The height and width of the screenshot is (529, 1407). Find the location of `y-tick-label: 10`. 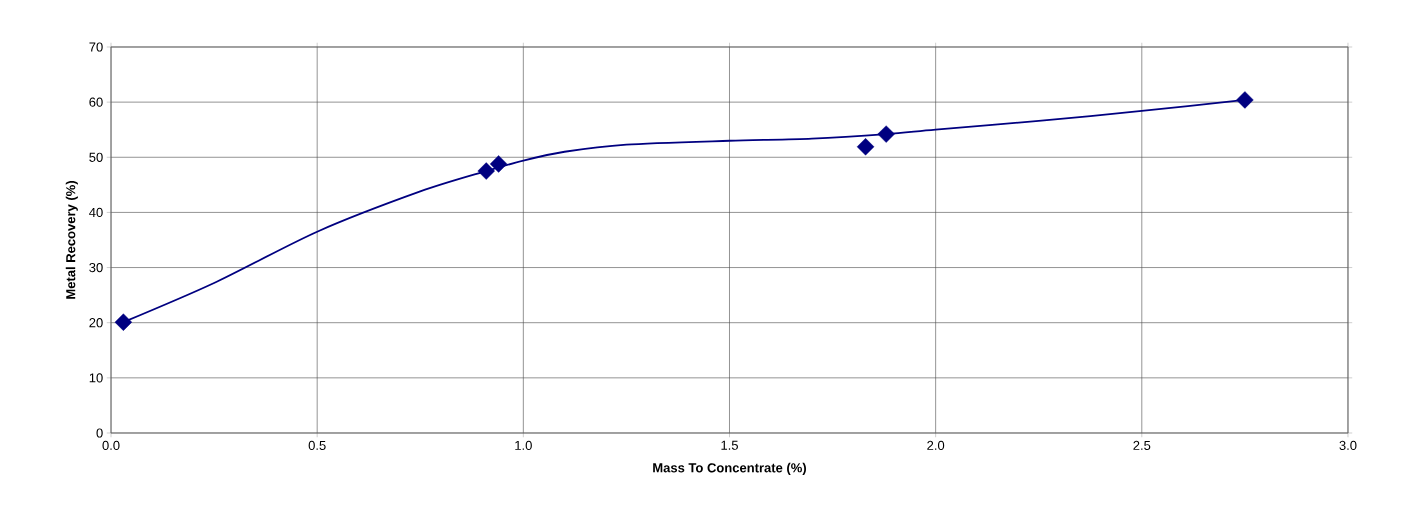

y-tick-label: 10 is located at coordinates (96, 378).